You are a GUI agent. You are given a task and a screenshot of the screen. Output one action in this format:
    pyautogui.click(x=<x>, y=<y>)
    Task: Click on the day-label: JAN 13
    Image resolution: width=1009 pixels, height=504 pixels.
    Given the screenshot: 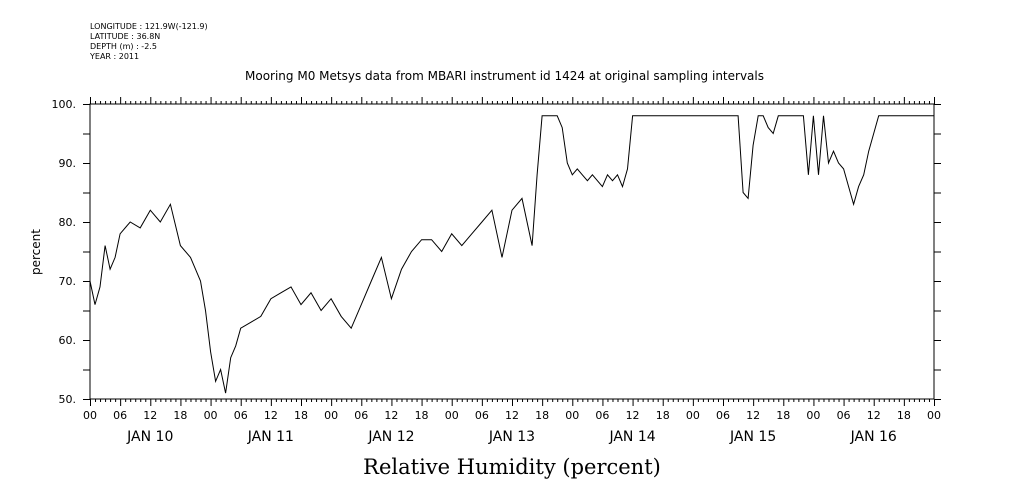 What is the action you would take?
    pyautogui.click(x=511, y=437)
    